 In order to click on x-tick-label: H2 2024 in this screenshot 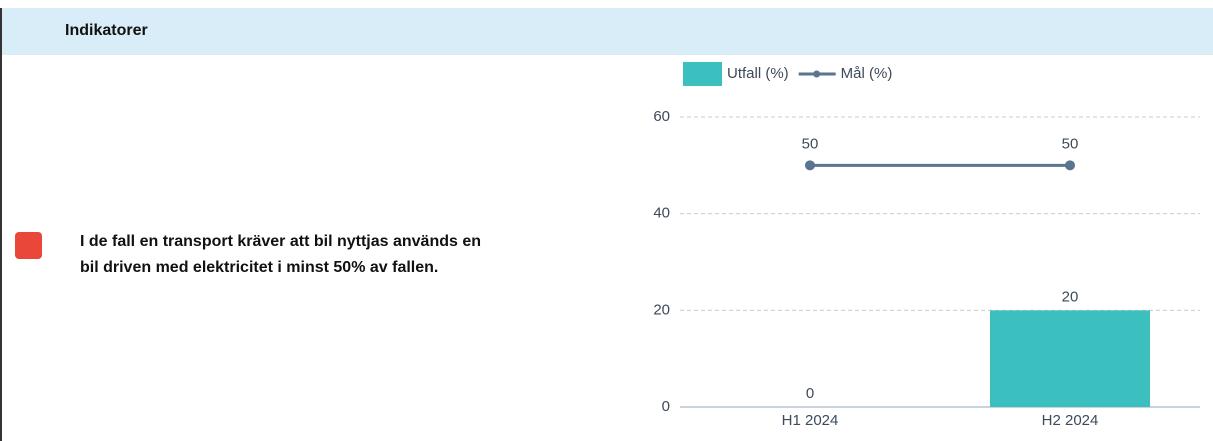, I will do `click(1070, 420)`.